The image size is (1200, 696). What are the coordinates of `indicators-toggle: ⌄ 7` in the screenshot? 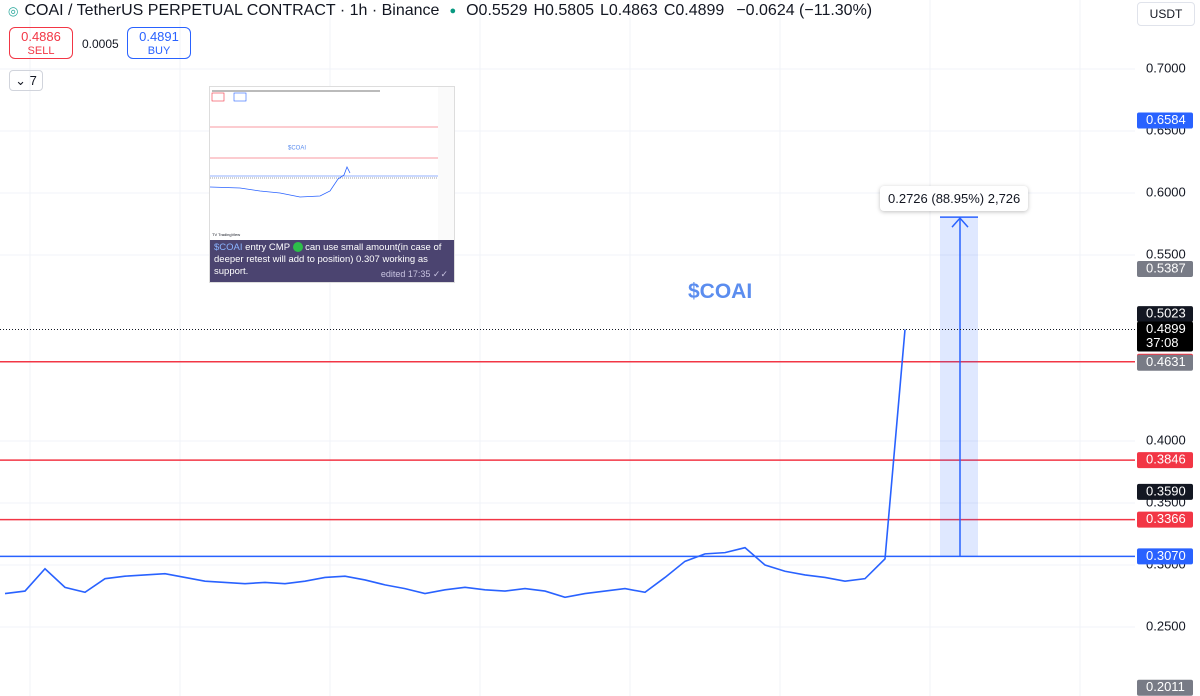 It's located at (26, 80).